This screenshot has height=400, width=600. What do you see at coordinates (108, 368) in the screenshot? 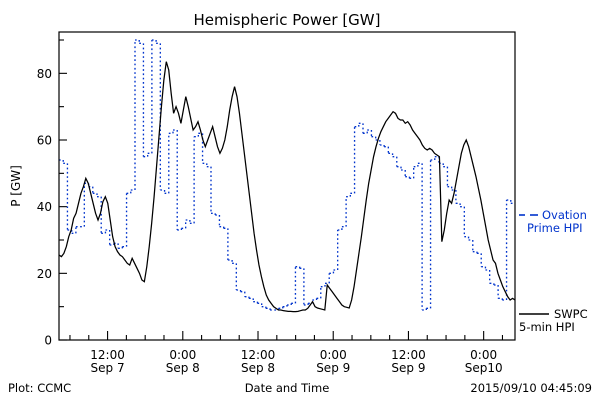
I see `x-tick-date-label: Sep 7` at bounding box center [108, 368].